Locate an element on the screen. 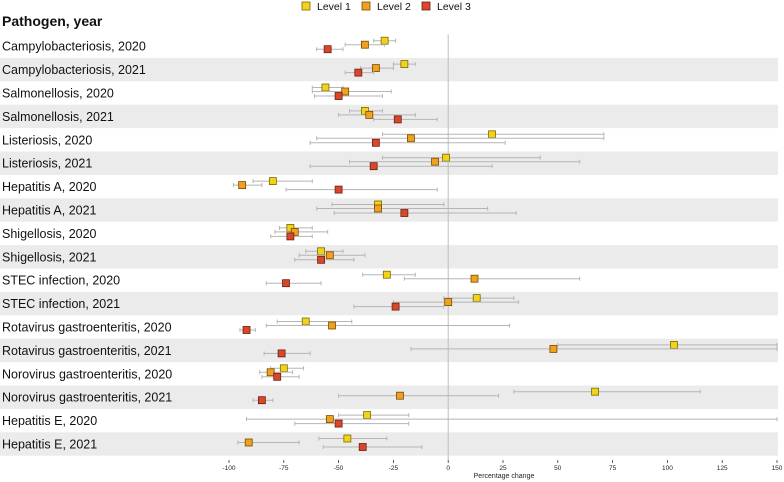  row-label: Shigellosis, 2020 is located at coordinates (49, 234).